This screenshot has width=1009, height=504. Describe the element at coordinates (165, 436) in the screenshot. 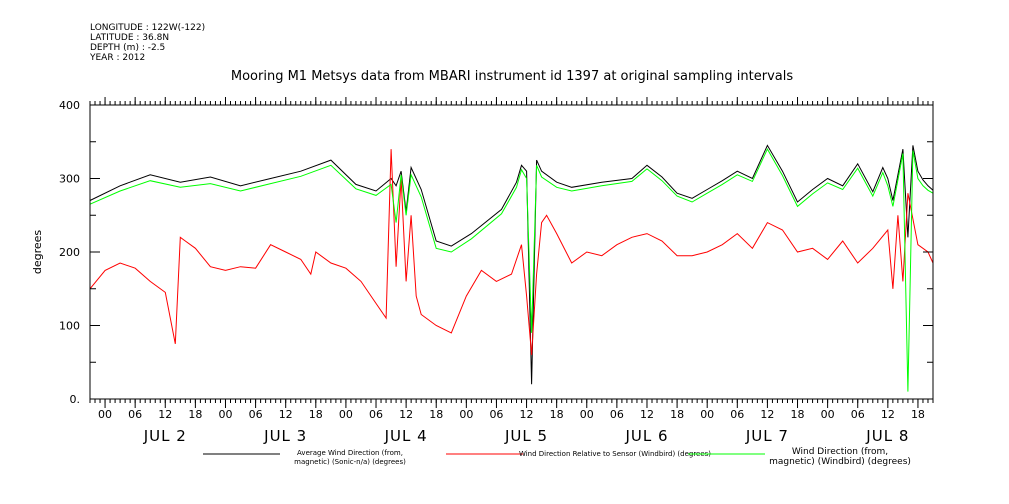

I see `x-day-label: JUL 2` at that location.